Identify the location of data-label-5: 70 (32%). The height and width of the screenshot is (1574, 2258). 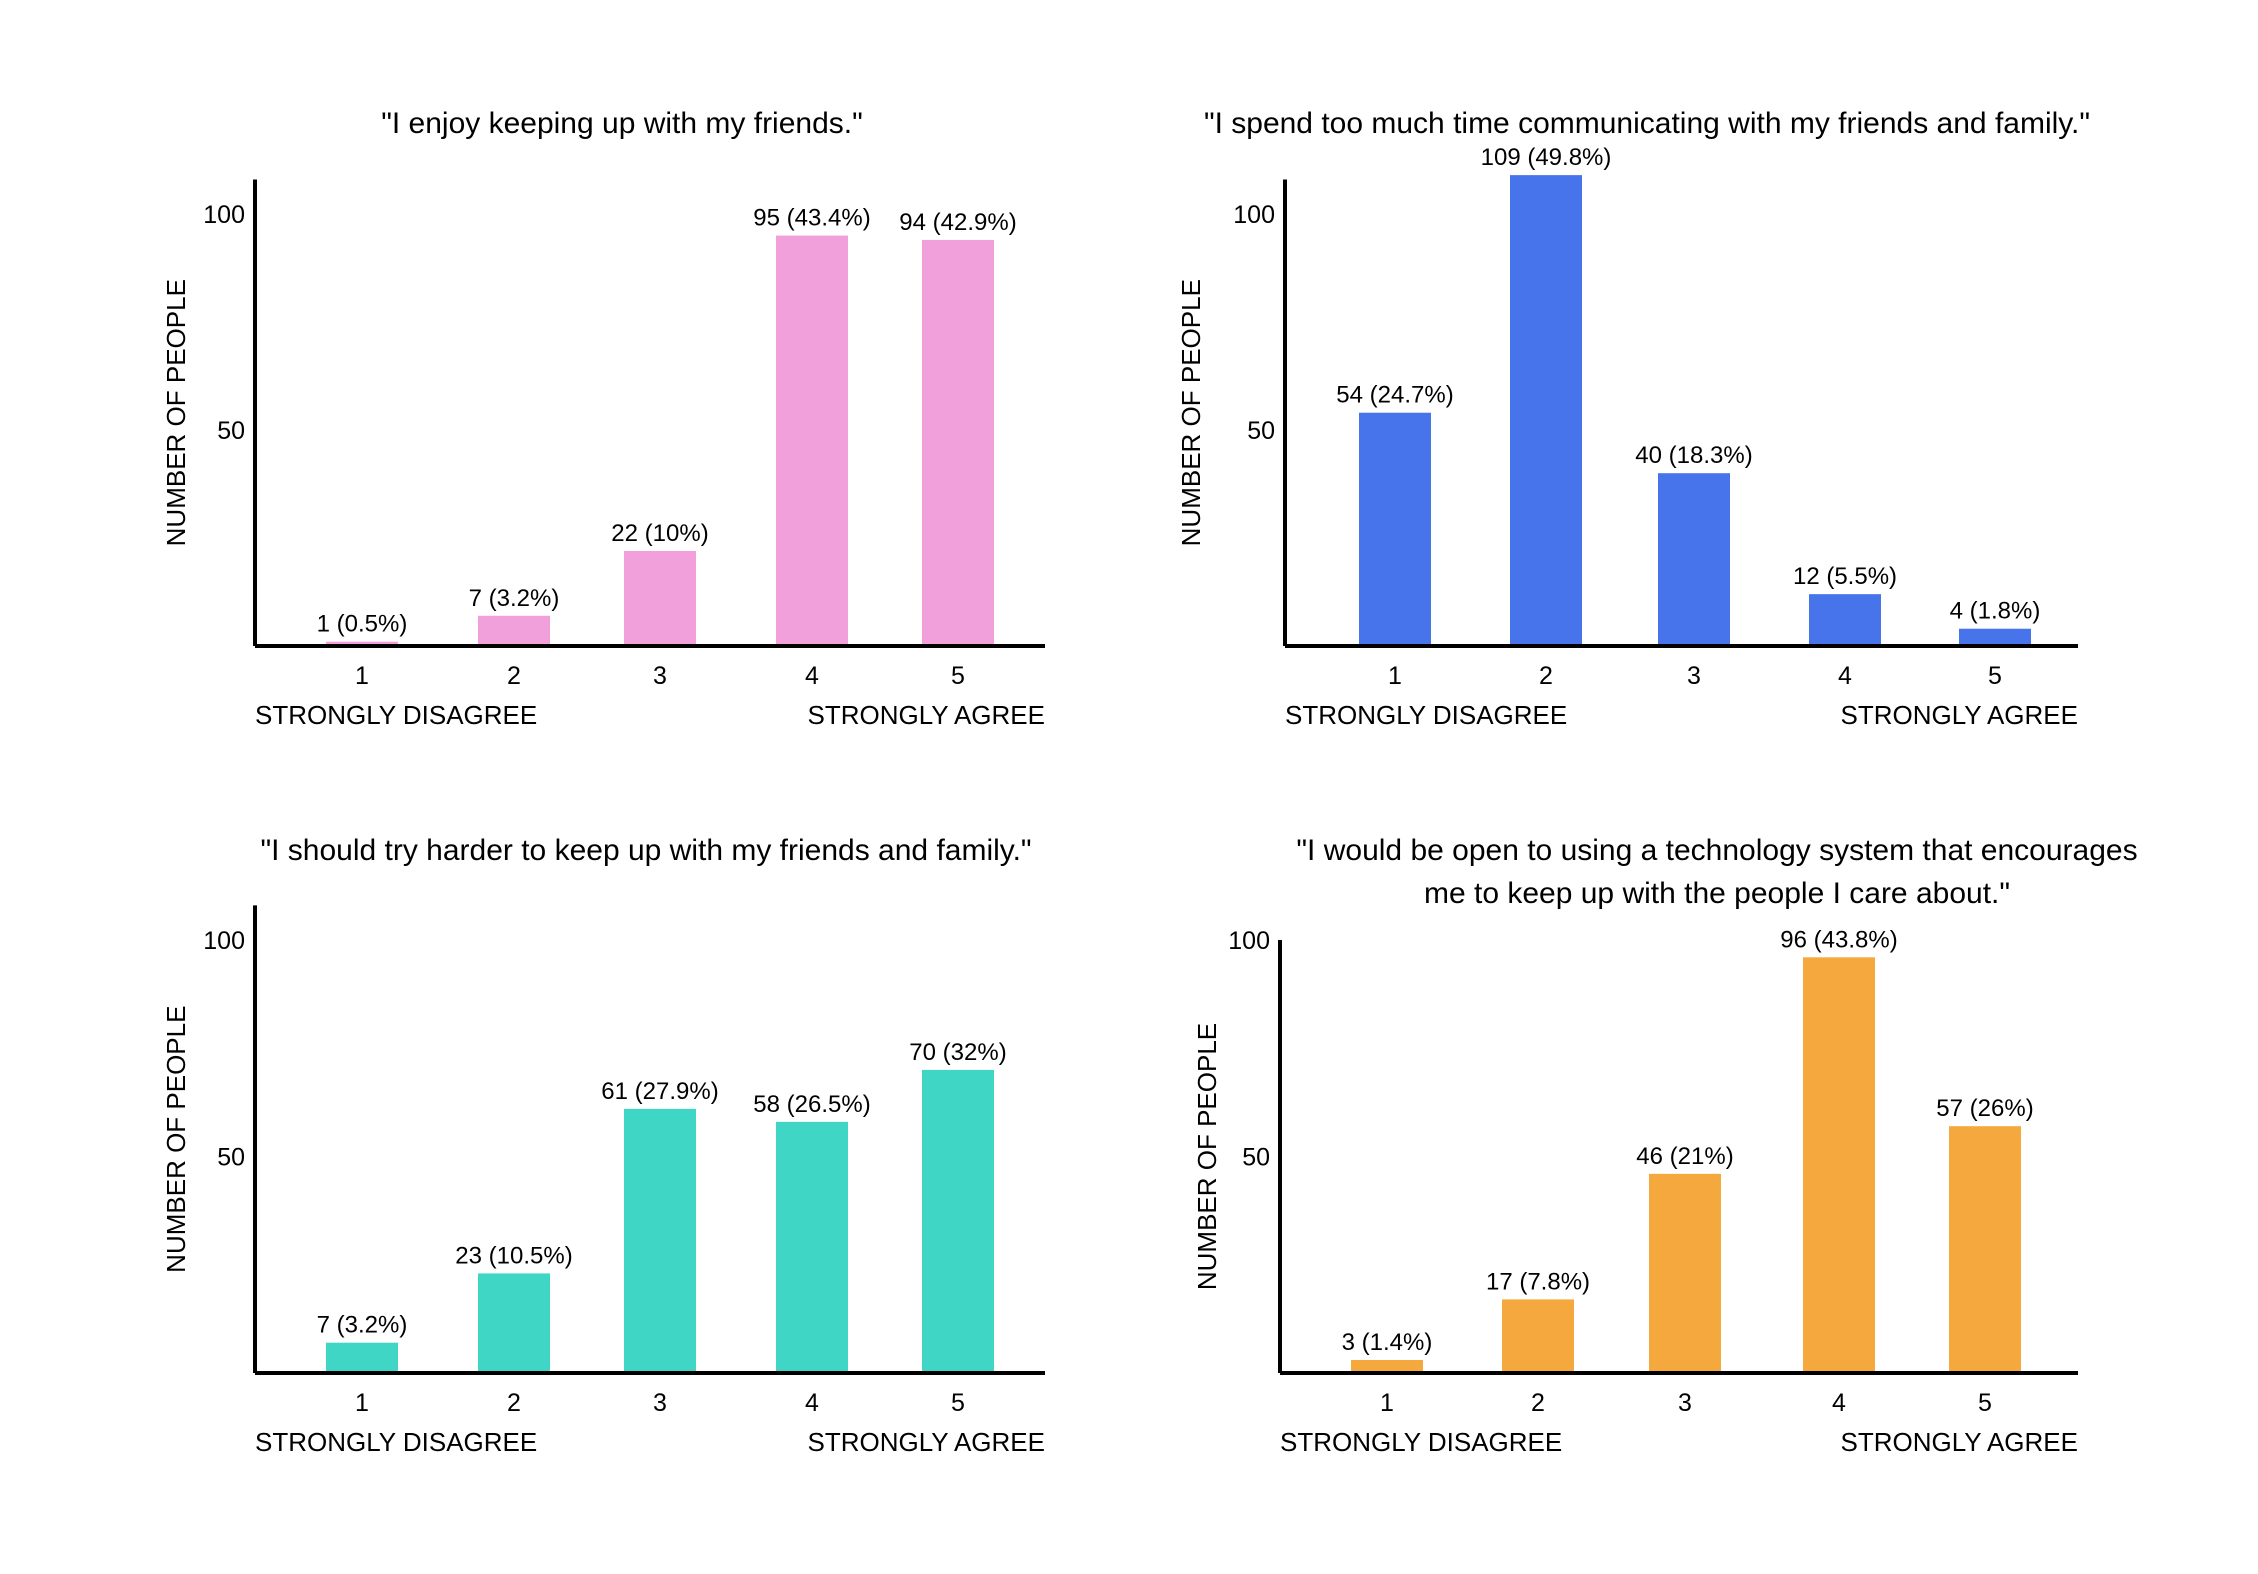
(957, 1052).